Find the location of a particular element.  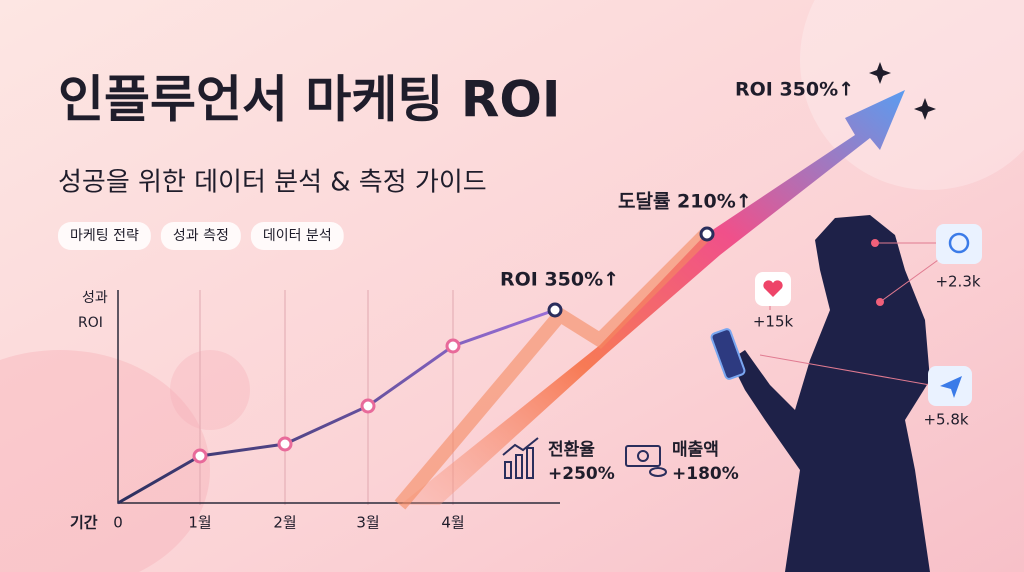

chart-icon is located at coordinates (520, 458).